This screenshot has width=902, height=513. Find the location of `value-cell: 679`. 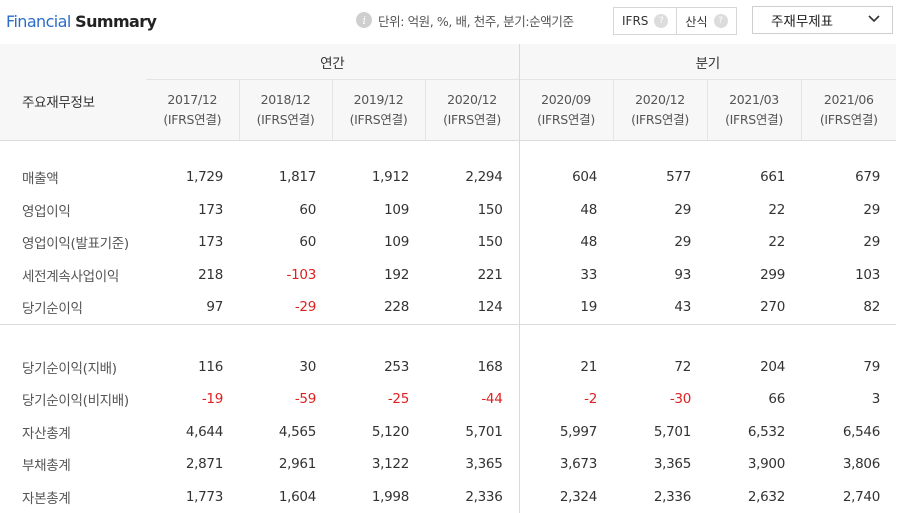

value-cell: 679 is located at coordinates (848, 177).